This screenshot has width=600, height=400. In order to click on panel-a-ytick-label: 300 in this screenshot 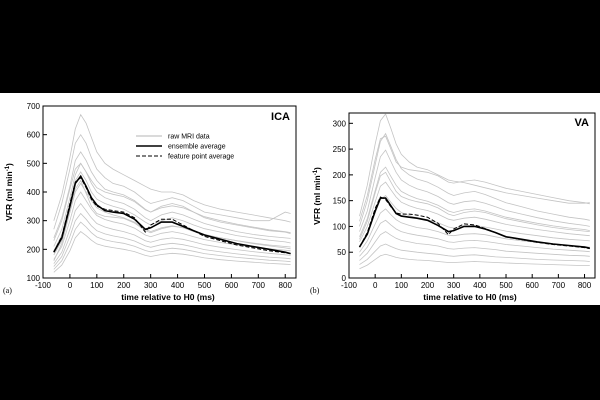, I will do `click(34, 221)`.